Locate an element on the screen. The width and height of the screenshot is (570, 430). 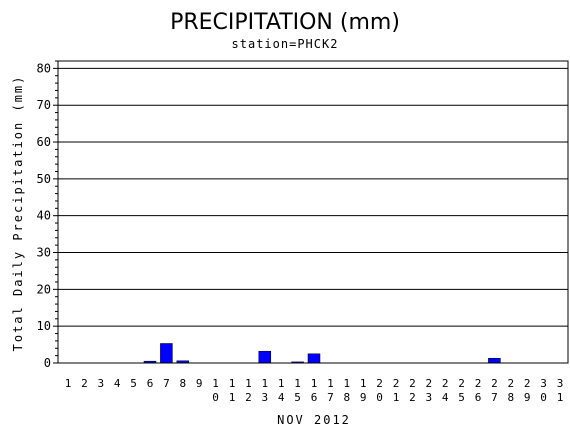
y-tick-label: 30 is located at coordinates (44, 253).